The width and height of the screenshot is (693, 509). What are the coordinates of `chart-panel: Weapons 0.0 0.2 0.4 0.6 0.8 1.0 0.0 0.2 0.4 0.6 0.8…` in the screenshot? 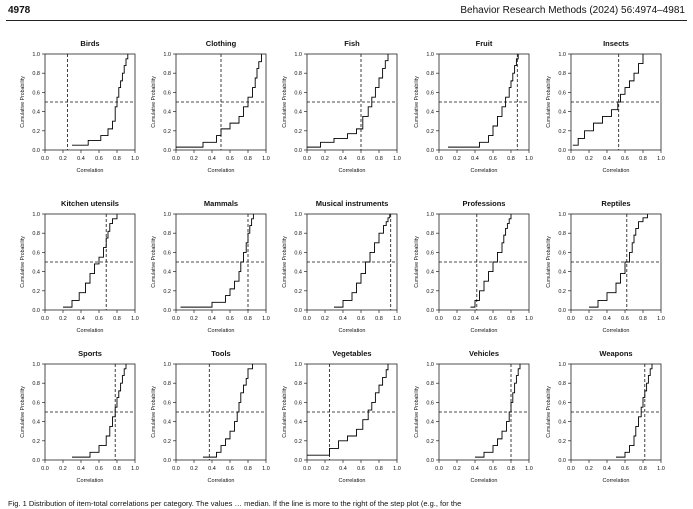 It's located at (605, 416).